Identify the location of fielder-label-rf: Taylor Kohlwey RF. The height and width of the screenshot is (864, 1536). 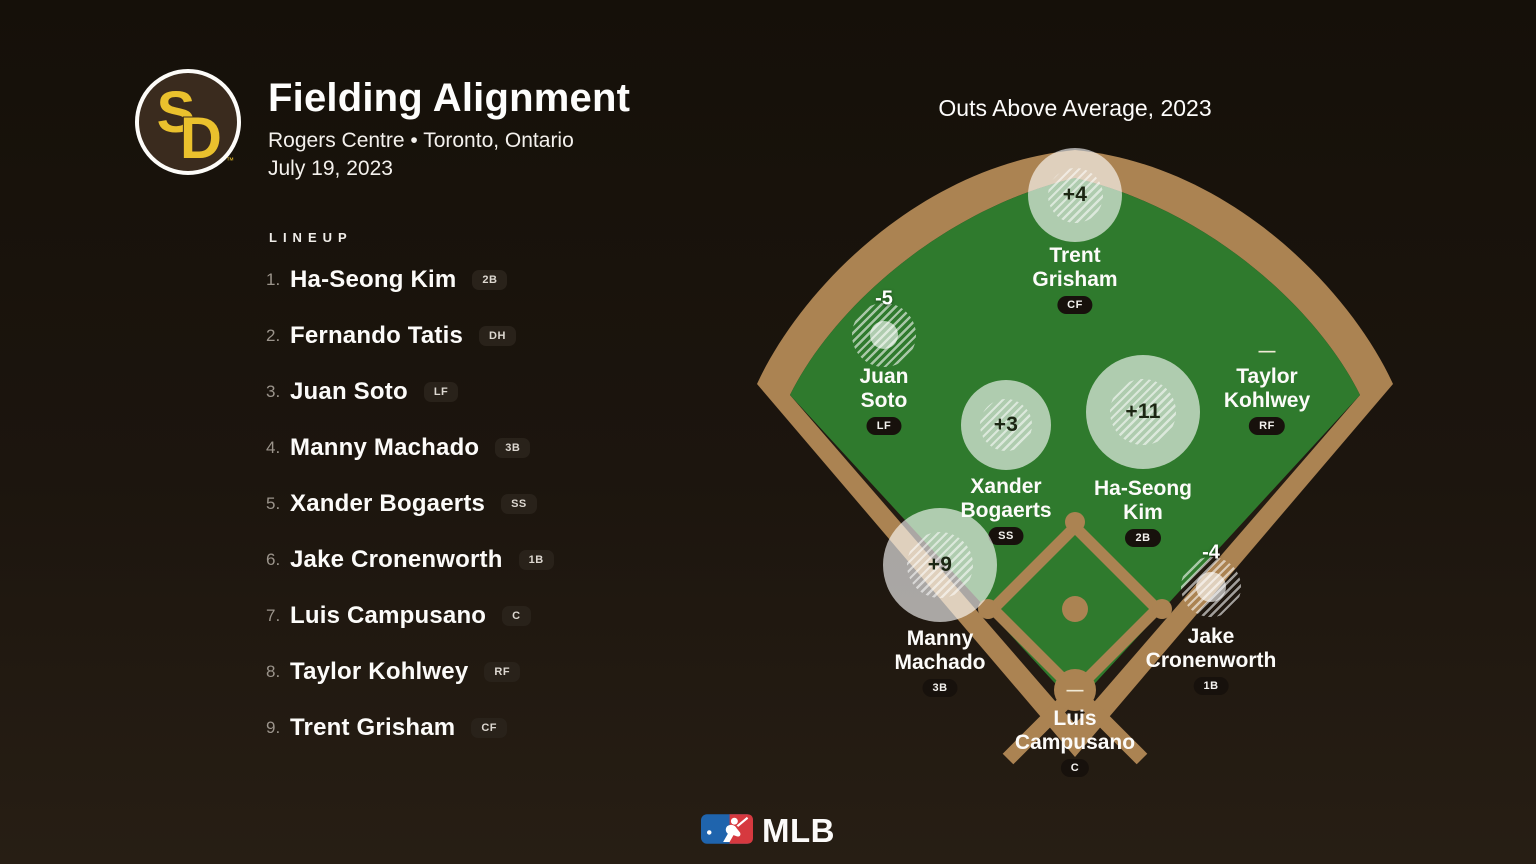
(1267, 400).